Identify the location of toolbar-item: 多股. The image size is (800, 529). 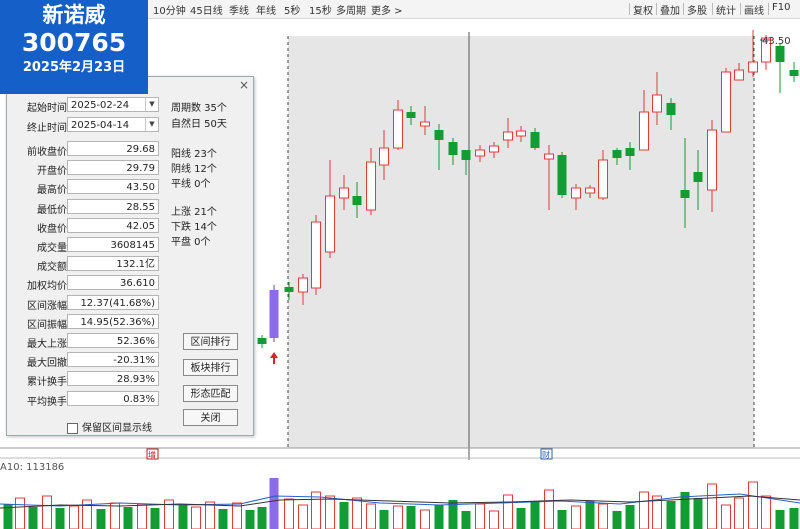
(697, 11).